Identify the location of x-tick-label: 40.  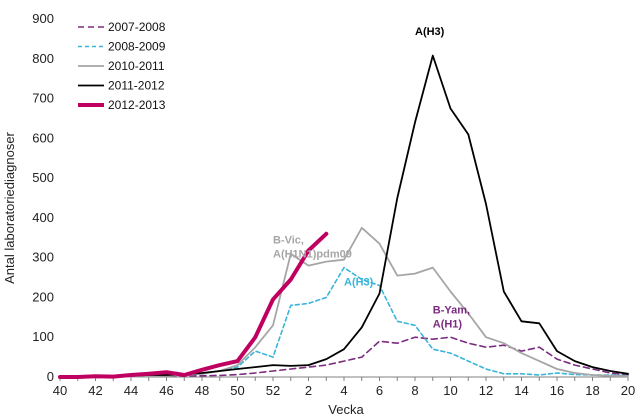
(60, 390).